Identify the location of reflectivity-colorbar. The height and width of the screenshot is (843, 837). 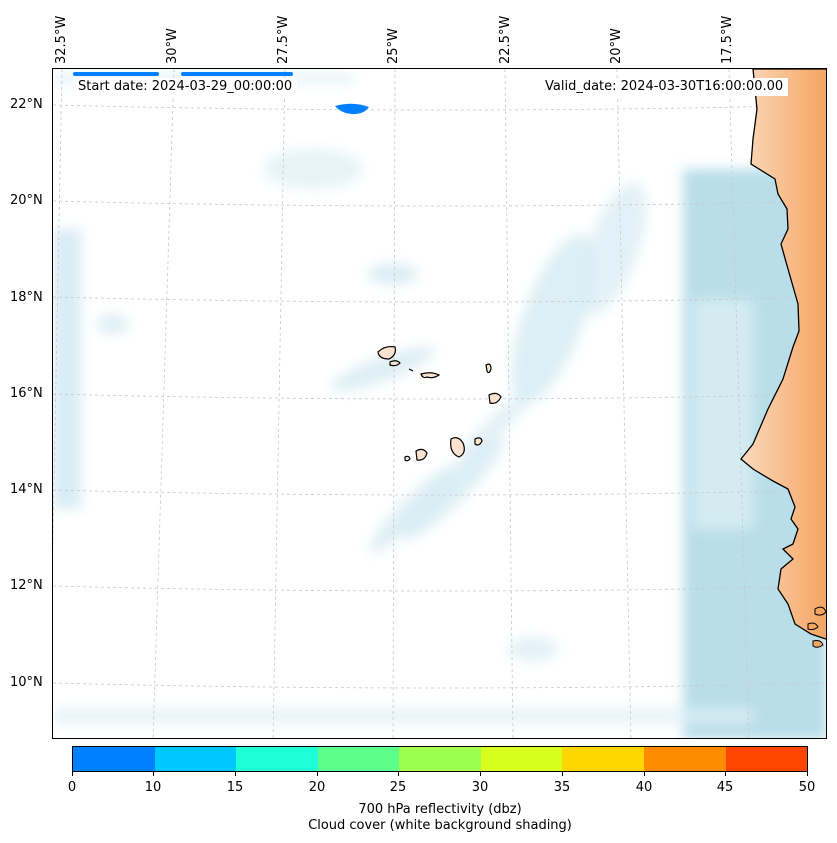
(440, 759).